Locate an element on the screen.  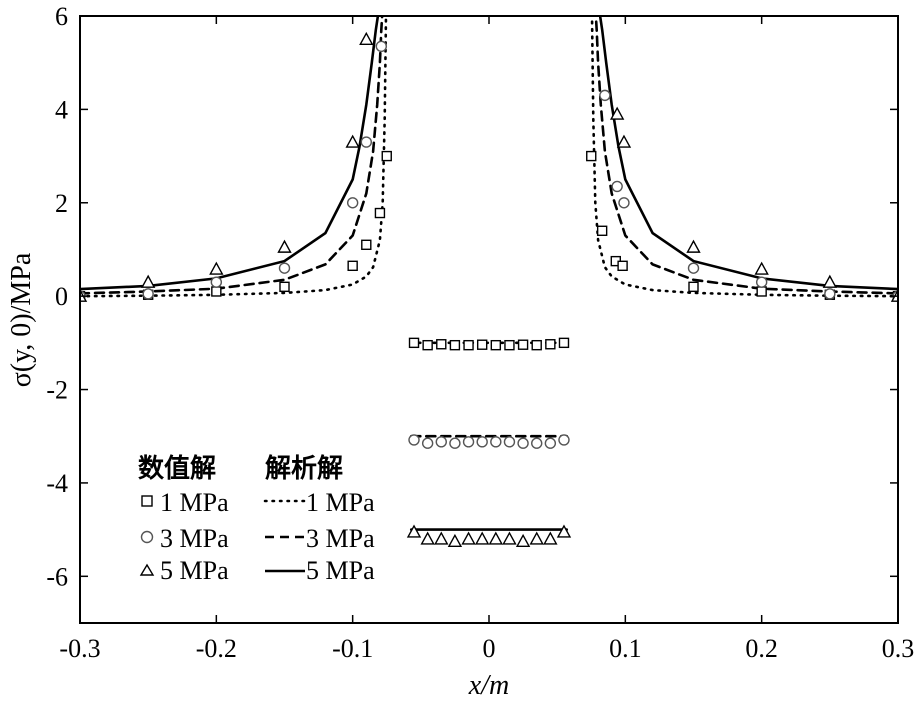
legend-circle-icon is located at coordinates (147, 537).